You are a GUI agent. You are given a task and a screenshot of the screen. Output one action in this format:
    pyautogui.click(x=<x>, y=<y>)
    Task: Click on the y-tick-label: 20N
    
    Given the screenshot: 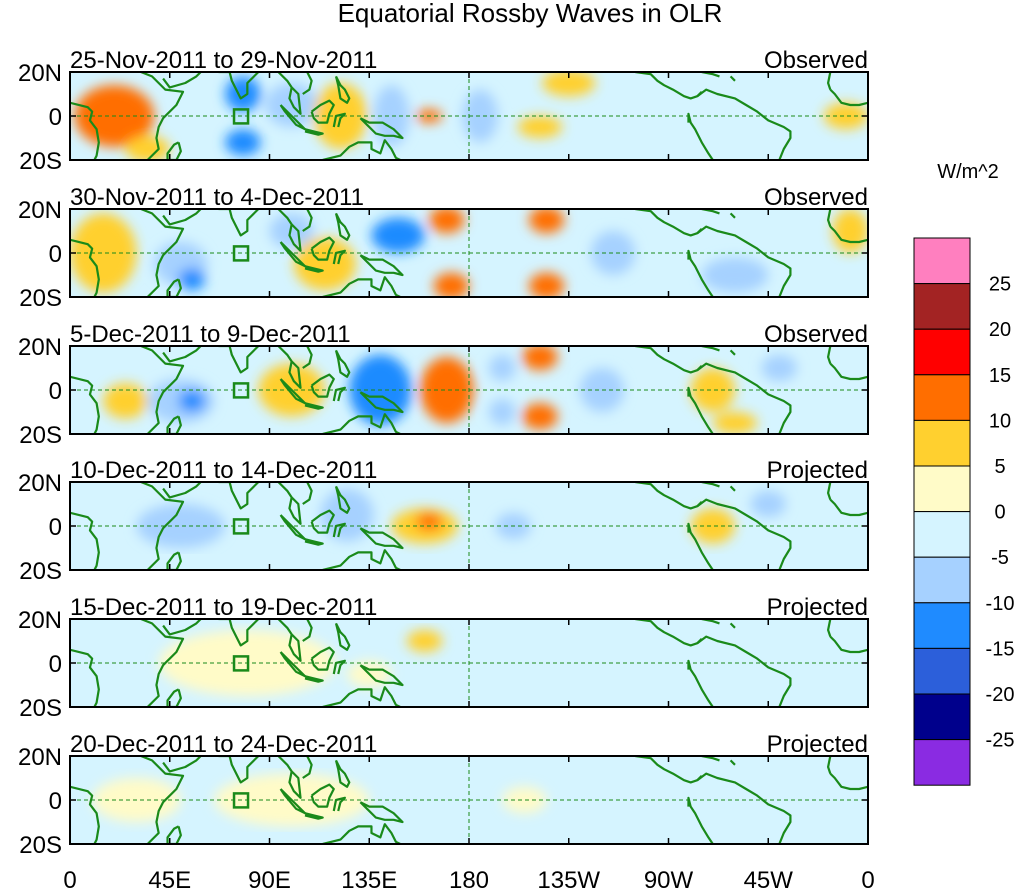 What is the action you would take?
    pyautogui.click(x=40, y=347)
    